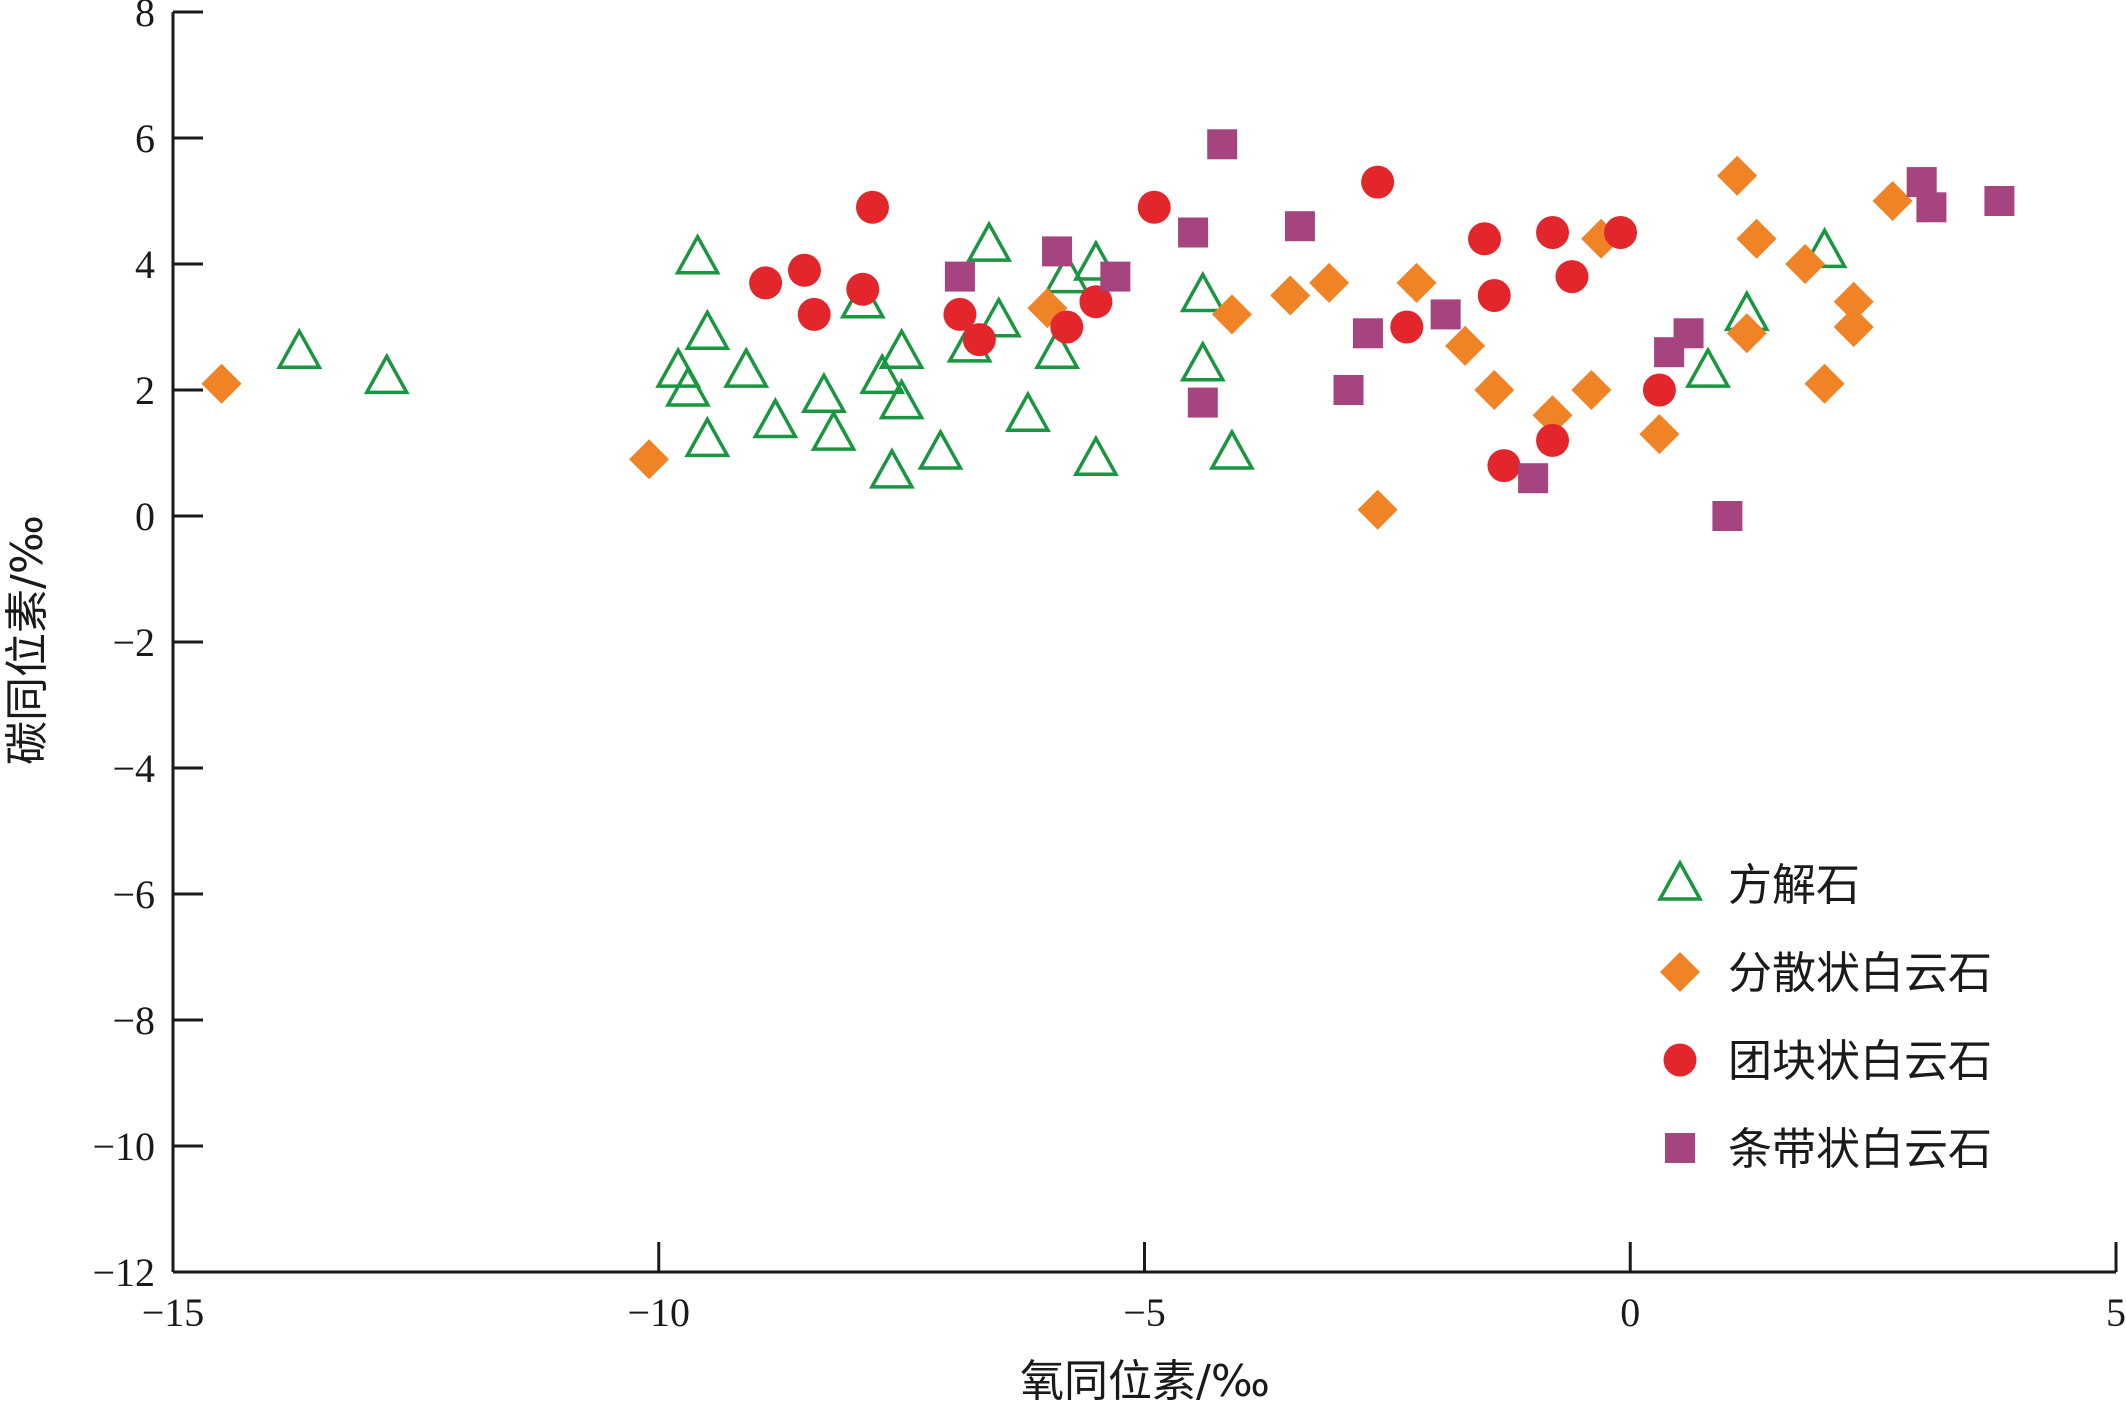 Image resolution: width=2126 pixels, height=1411 pixels. What do you see at coordinates (1860, 1061) in the screenshot?
I see `legend-label: 团块状白云石` at bounding box center [1860, 1061].